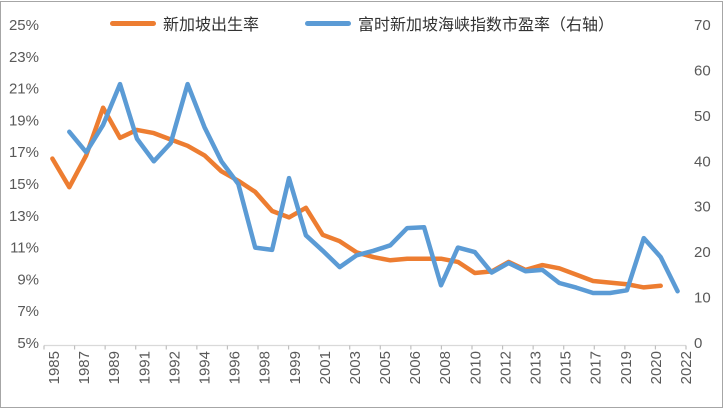 This screenshot has height=417, width=728. I want to click on chart-legend: 新加坡出生率 富时新加坡海峡指数市盈率（右轴）, so click(362, 23).